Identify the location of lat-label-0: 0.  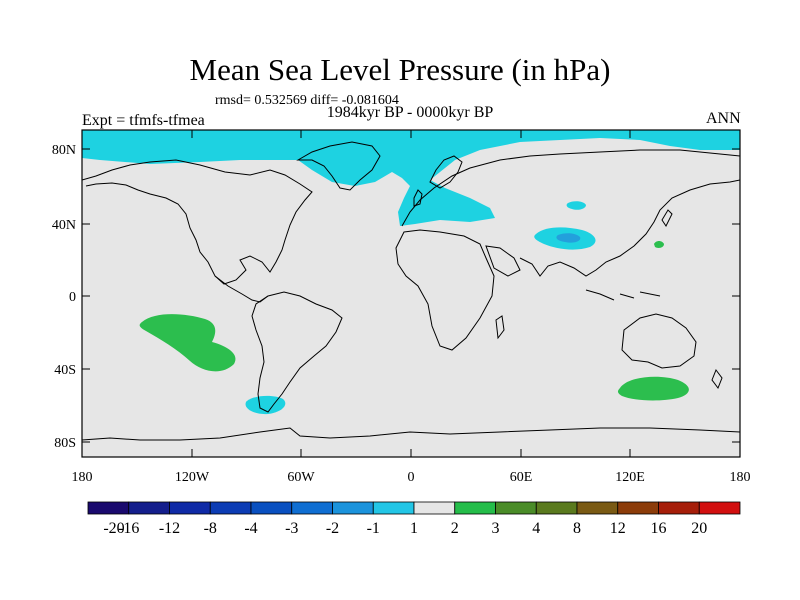
(72, 297).